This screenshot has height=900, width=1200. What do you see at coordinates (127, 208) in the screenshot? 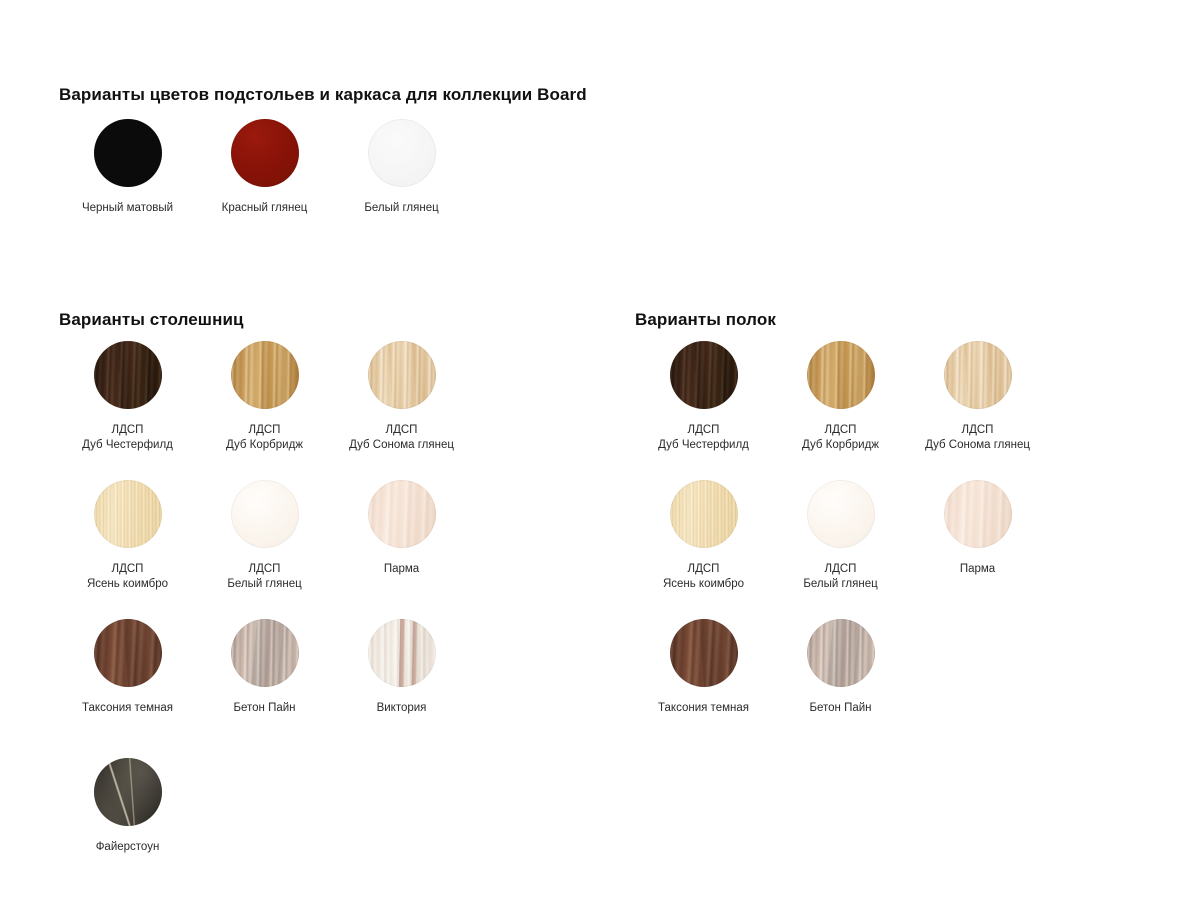
I see `swatch-label: Черный матовый` at bounding box center [127, 208].